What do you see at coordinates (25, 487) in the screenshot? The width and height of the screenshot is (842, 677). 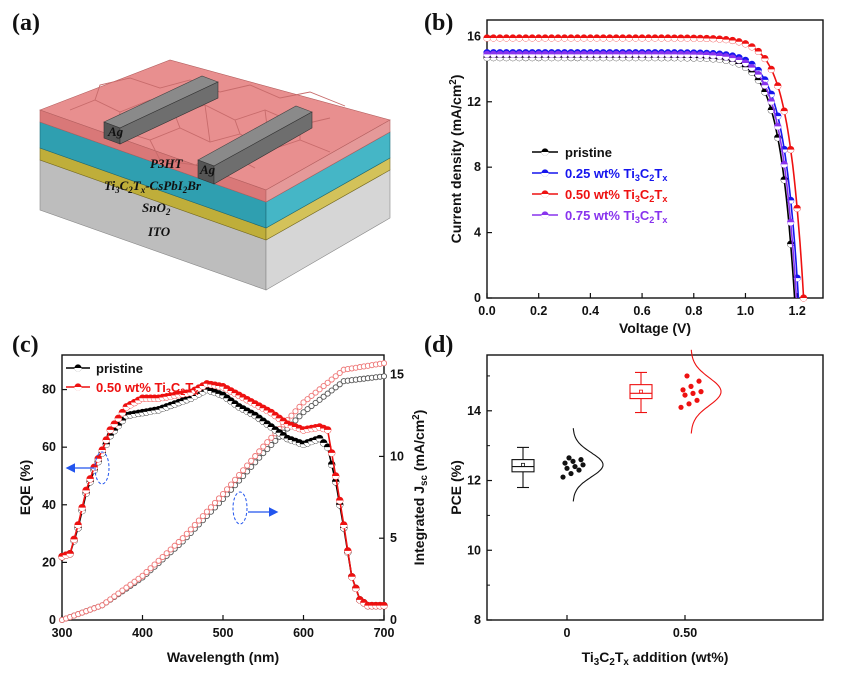 I see `y-axis-label: EQE (%)` at bounding box center [25, 487].